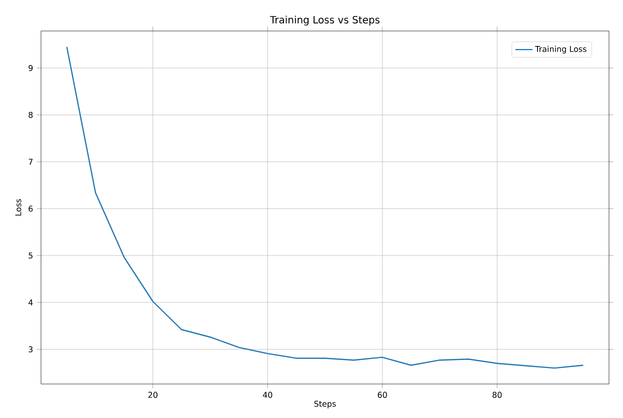 The width and height of the screenshot is (623, 418). Describe the element at coordinates (30, 209) in the screenshot. I see `y-tick-label: 6` at that location.